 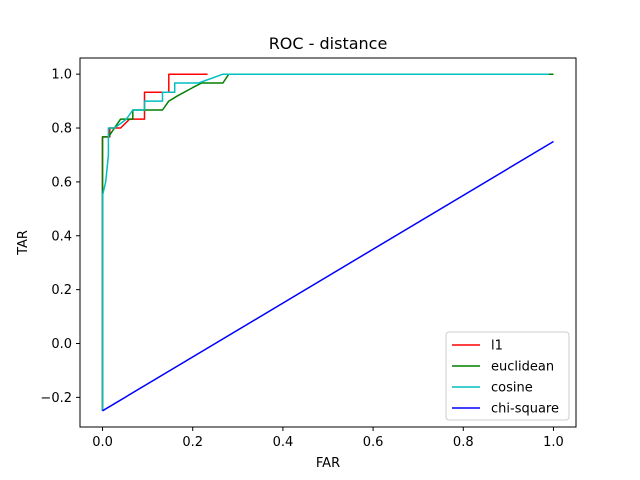 I want to click on legend-box, so click(x=507, y=376).